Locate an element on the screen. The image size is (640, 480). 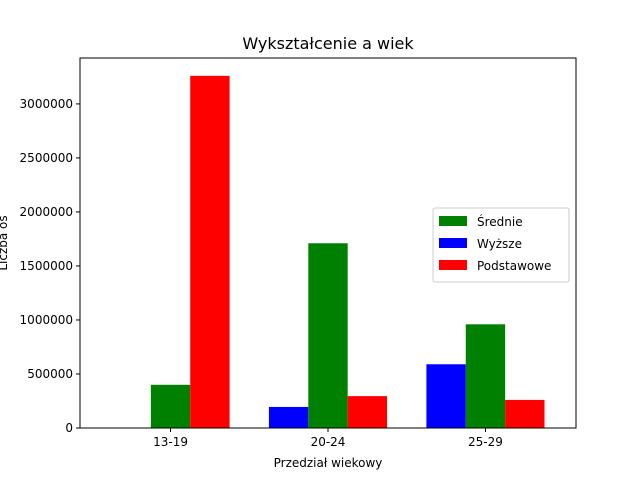
x-tick-label: 20-24 is located at coordinates (328, 442).